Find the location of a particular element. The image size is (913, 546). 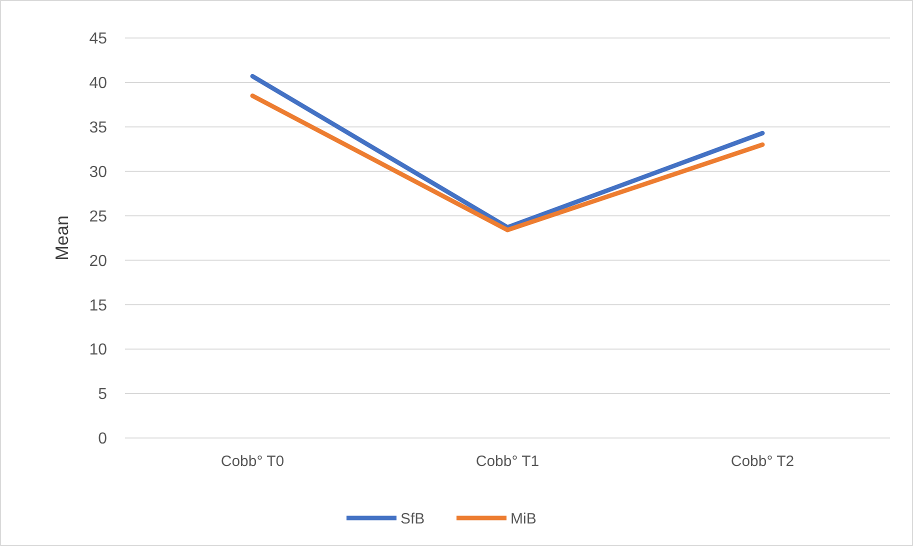

y-tick-label: 25 is located at coordinates (98, 217).